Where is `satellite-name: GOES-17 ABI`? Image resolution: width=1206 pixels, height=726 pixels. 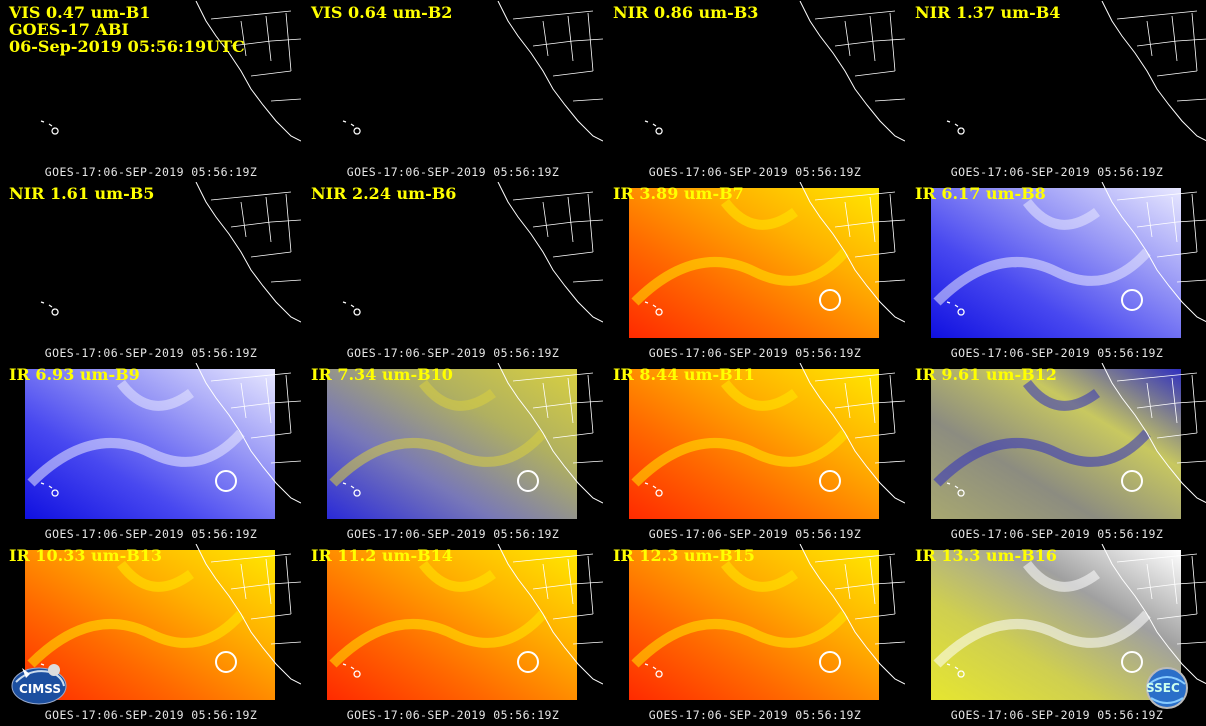 satellite-name: GOES-17 ABI is located at coordinates (69, 29).